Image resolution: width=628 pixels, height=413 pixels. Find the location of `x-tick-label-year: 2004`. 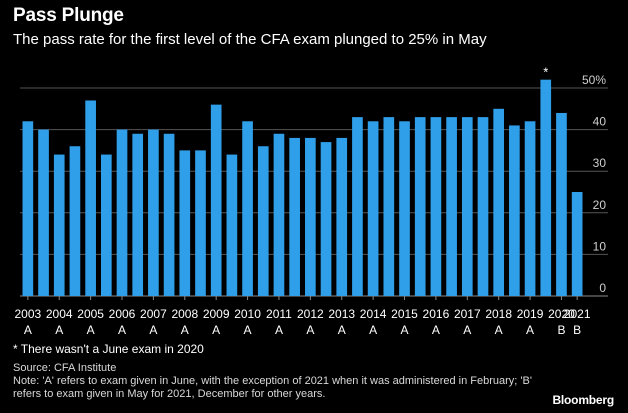

x-tick-label-year: 2004 is located at coordinates (59, 314).